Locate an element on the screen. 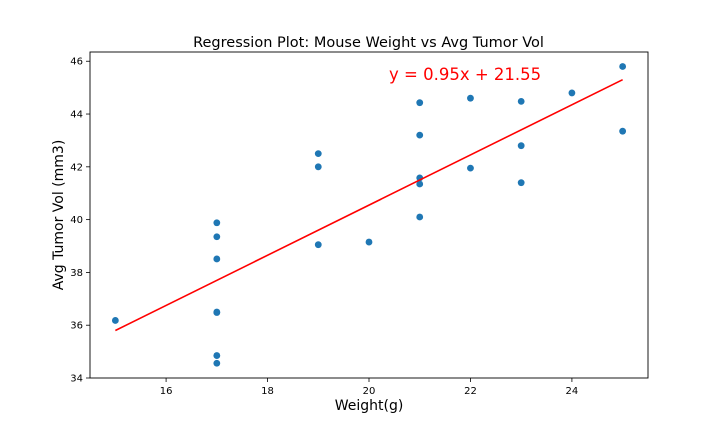 This screenshot has height=436, width=720. y-tick-label: 34 is located at coordinates (76, 379).